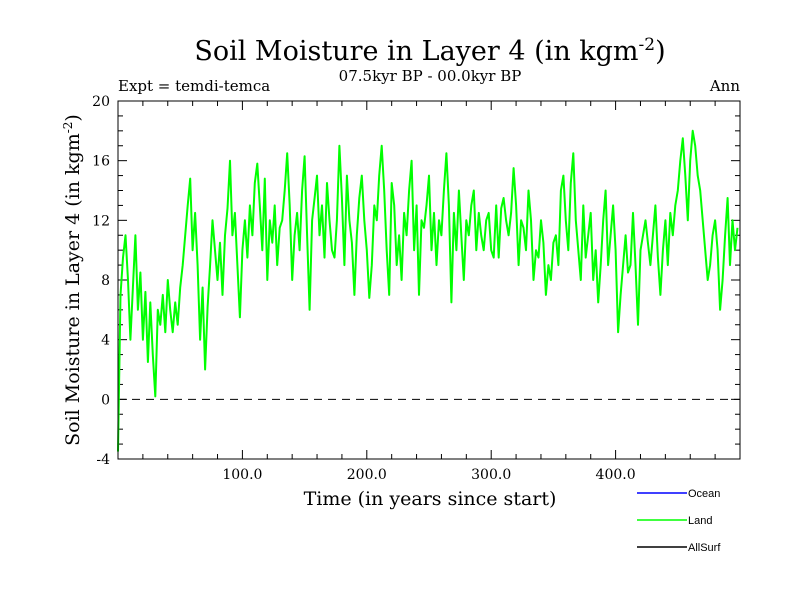  Describe the element at coordinates (491, 475) in the screenshot. I see `x-tick-label: 300.0` at that location.